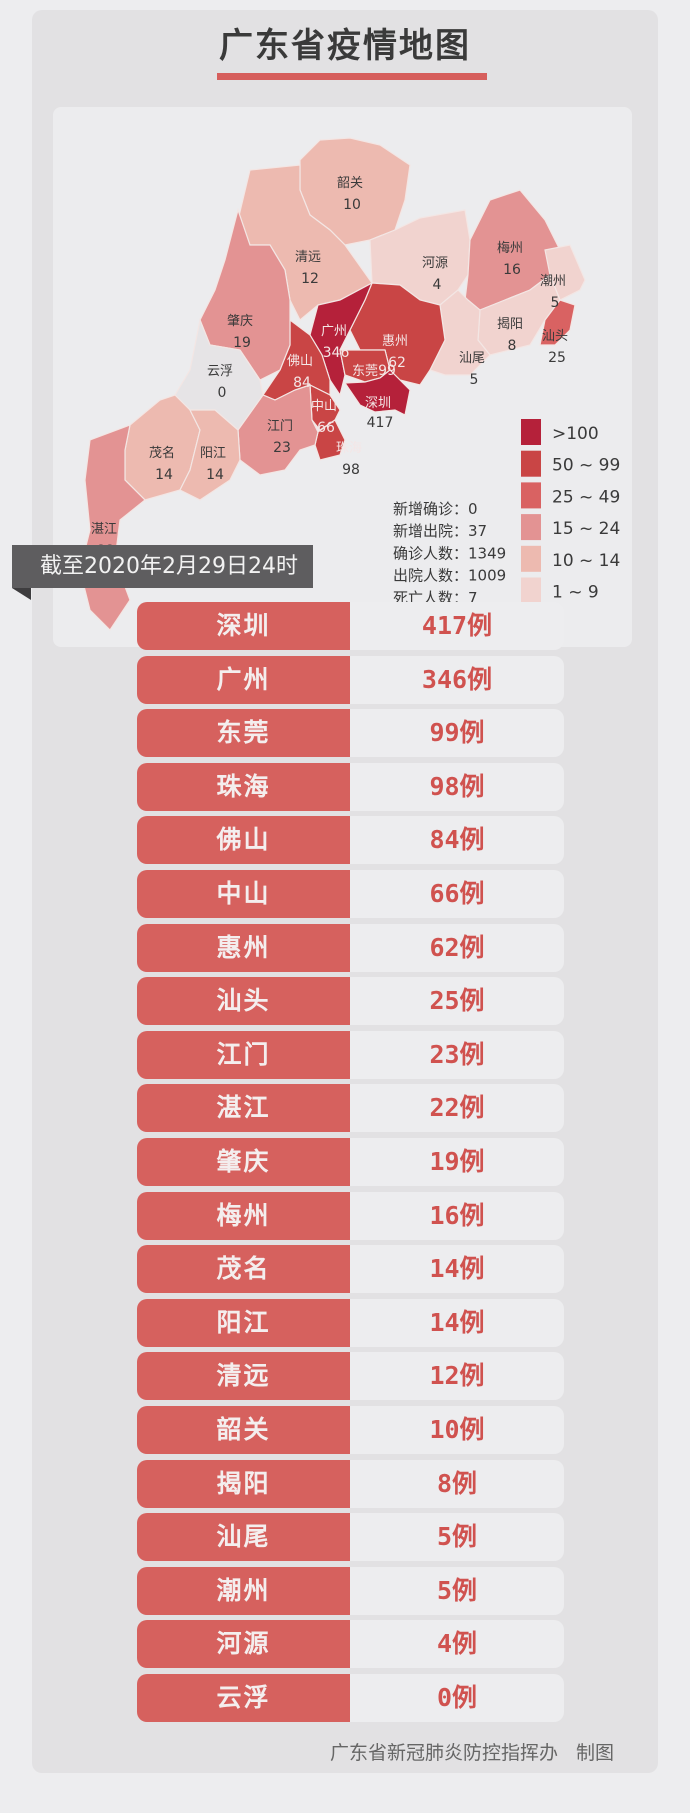 Image resolution: width=690 pixels, height=1813 pixels. Describe the element at coordinates (243, 1054) in the screenshot. I see `city-name: 江门` at that location.